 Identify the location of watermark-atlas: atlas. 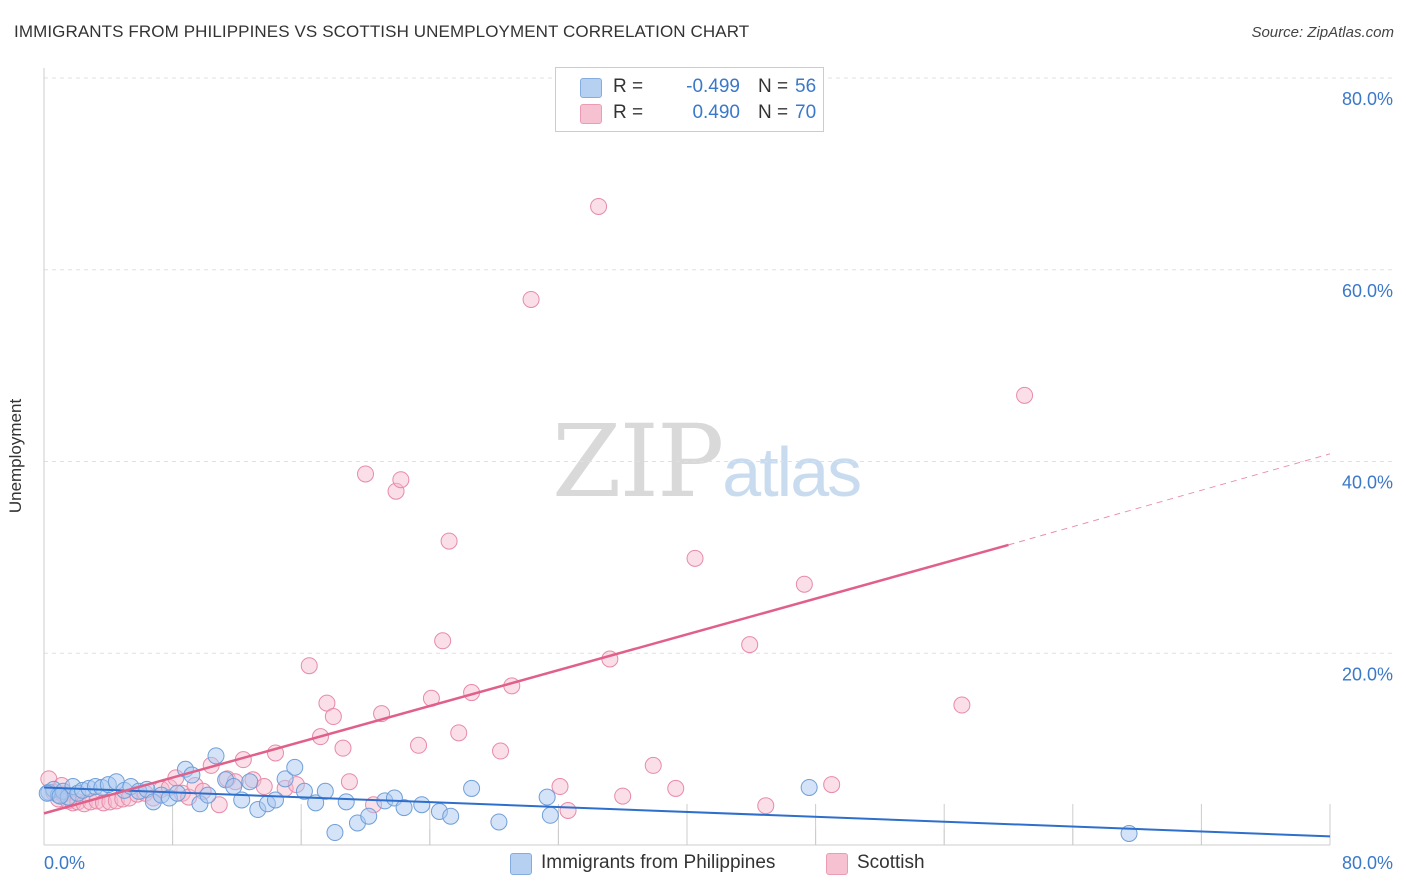
(792, 472).